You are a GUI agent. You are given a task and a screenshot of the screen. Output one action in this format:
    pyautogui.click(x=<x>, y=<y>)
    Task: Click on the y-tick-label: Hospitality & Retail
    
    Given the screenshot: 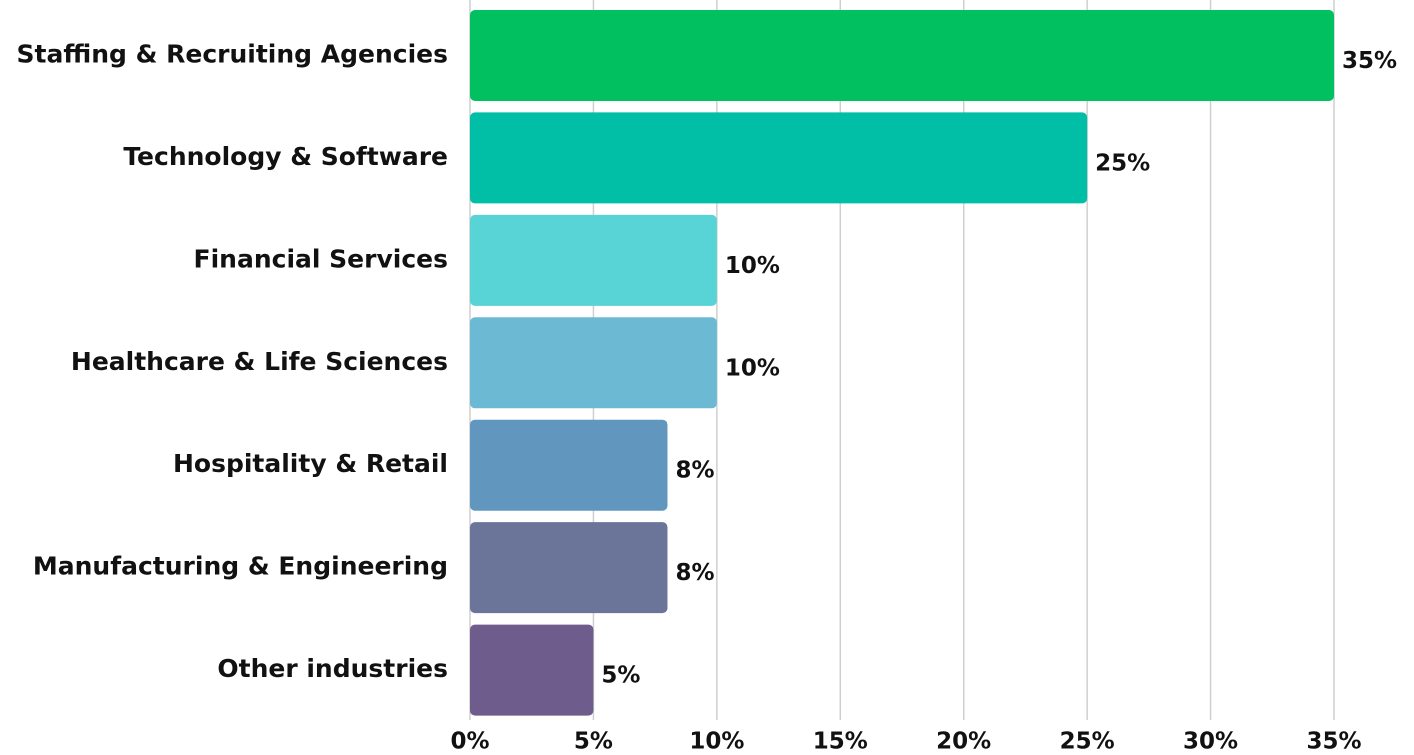 What is the action you would take?
    pyautogui.click(x=310, y=463)
    